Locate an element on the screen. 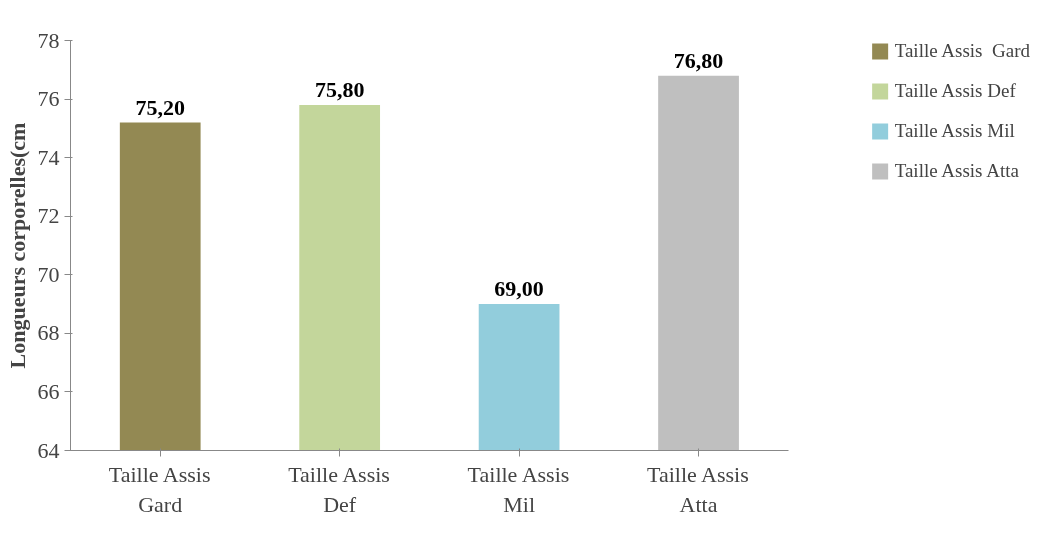 The width and height of the screenshot is (1051, 554). y-axis-title: Longueurs corporelles(cm is located at coordinates (17, 245).